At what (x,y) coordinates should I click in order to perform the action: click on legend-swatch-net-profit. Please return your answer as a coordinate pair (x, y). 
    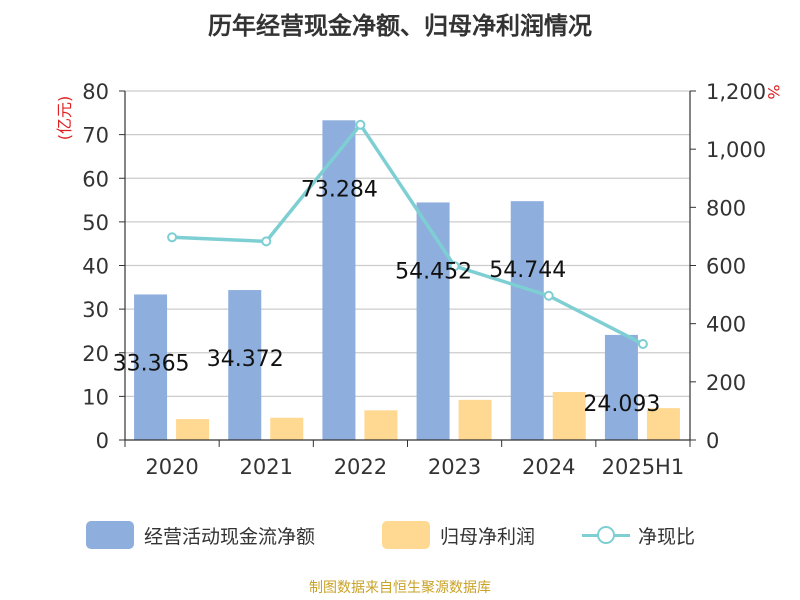
    Looking at the image, I should click on (406, 535).